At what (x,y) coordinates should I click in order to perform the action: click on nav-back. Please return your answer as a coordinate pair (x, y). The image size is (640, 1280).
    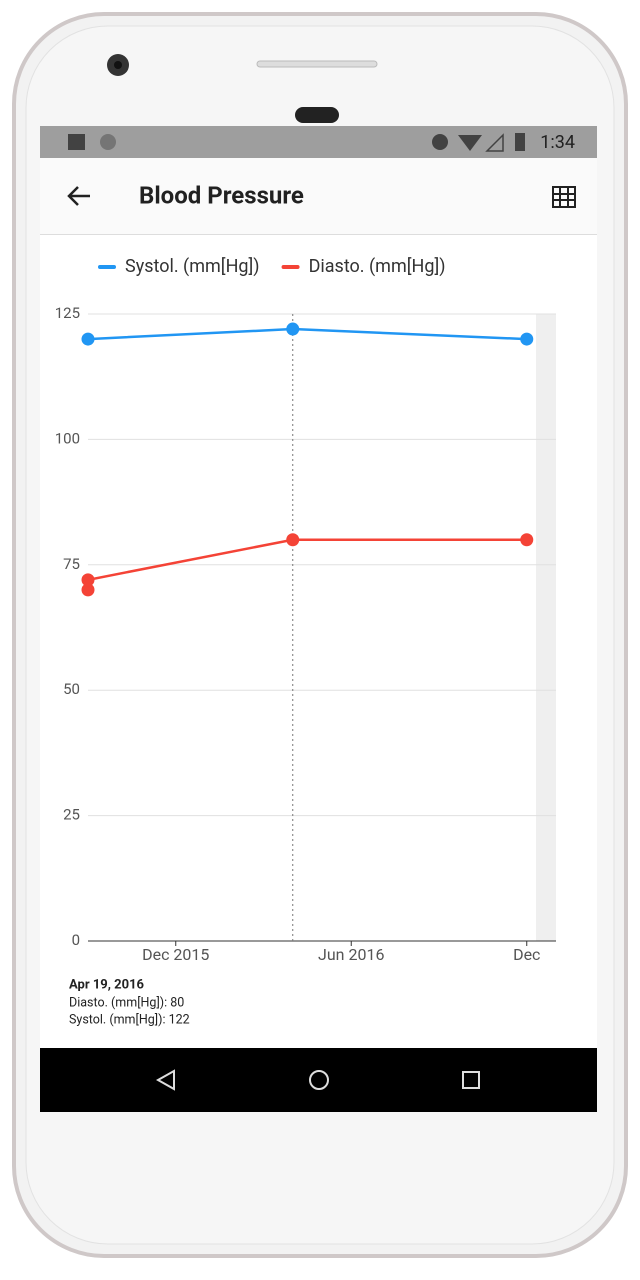
    Looking at the image, I should click on (165, 1080).